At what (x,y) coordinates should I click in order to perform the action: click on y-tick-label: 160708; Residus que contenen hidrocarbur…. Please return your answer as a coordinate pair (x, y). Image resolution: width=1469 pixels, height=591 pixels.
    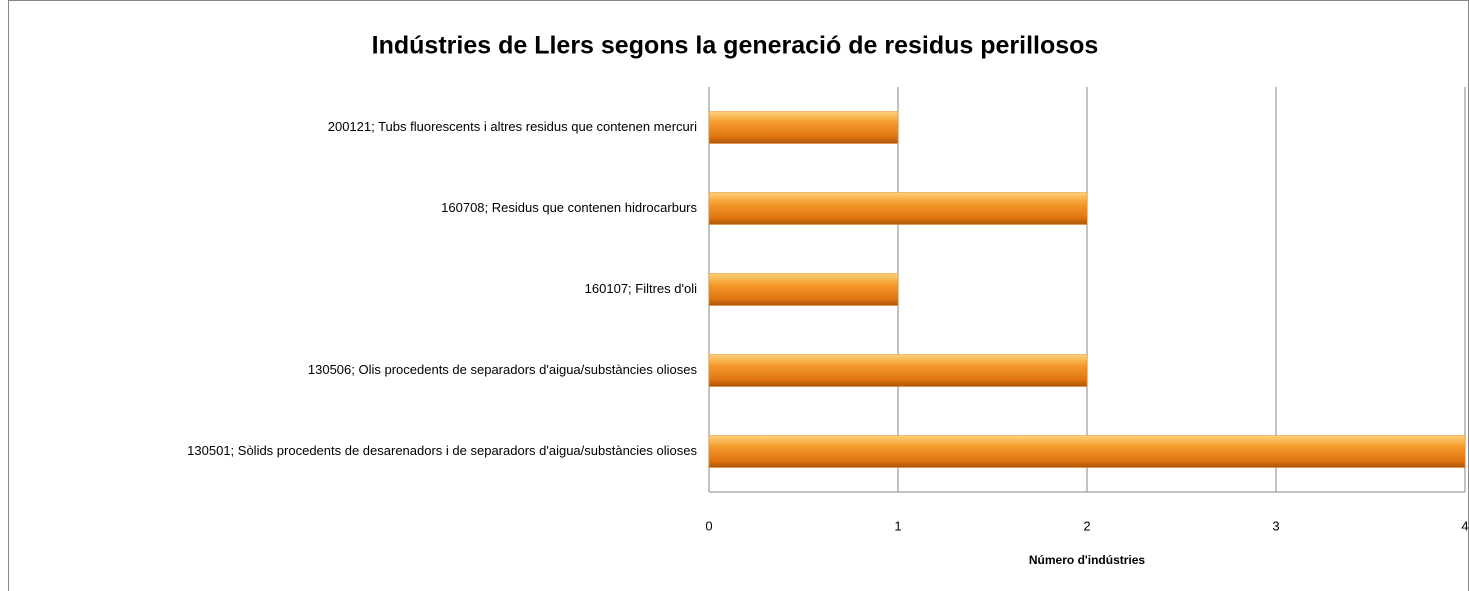
    Looking at the image, I should click on (569, 207).